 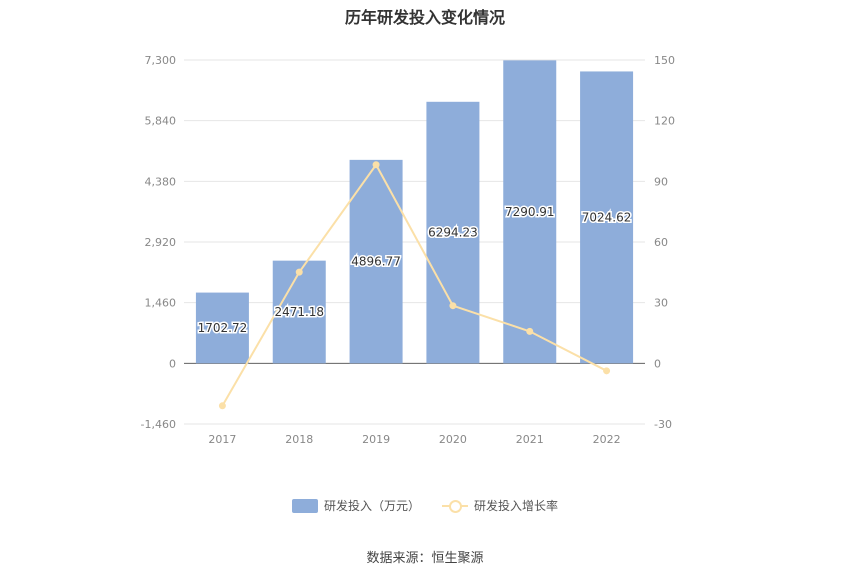 I want to click on x-axis-tick-label: 2018, so click(x=299, y=439).